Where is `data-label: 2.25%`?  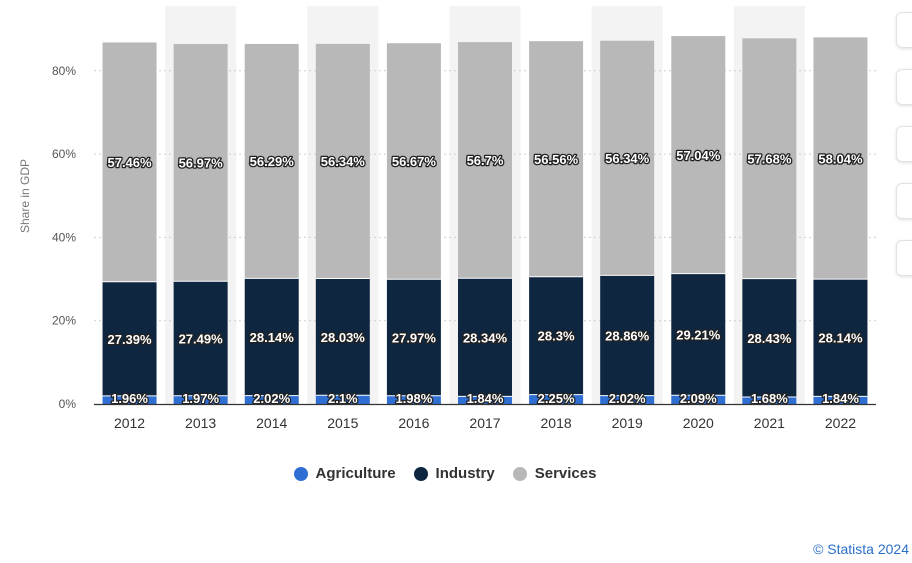 data-label: 2.25% is located at coordinates (556, 398).